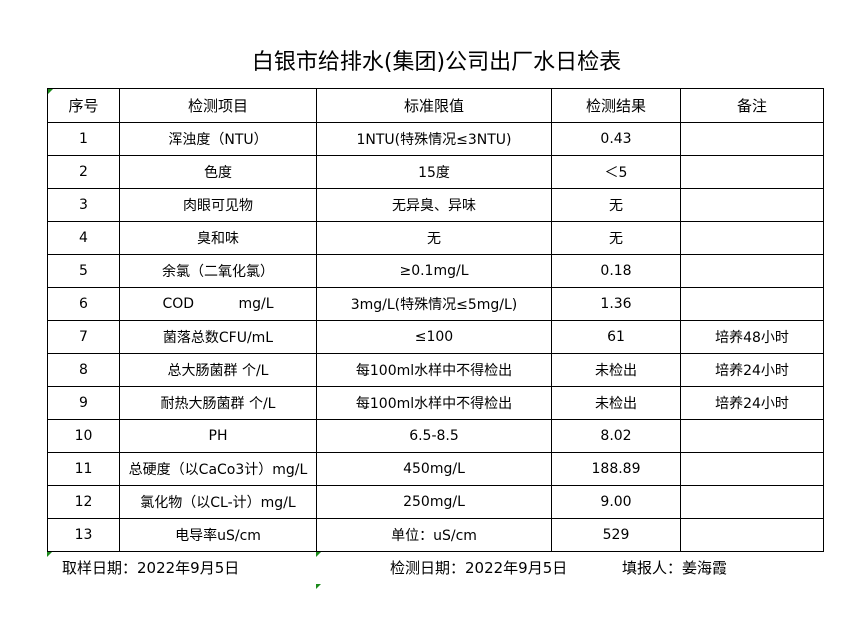 The height and width of the screenshot is (621, 853). Describe the element at coordinates (479, 568) in the screenshot. I see `test-date: 检测日期：2022年9月5日` at that location.